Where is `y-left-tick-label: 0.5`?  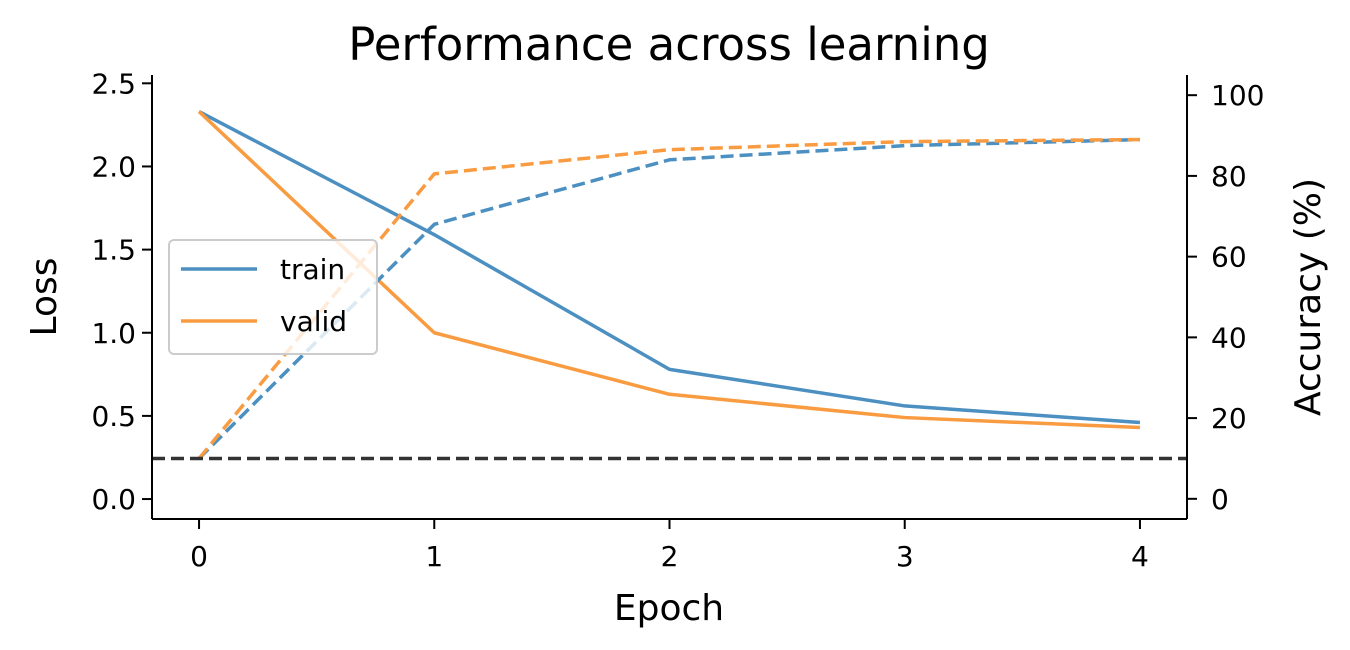
y-left-tick-label: 0.5 is located at coordinates (113, 416).